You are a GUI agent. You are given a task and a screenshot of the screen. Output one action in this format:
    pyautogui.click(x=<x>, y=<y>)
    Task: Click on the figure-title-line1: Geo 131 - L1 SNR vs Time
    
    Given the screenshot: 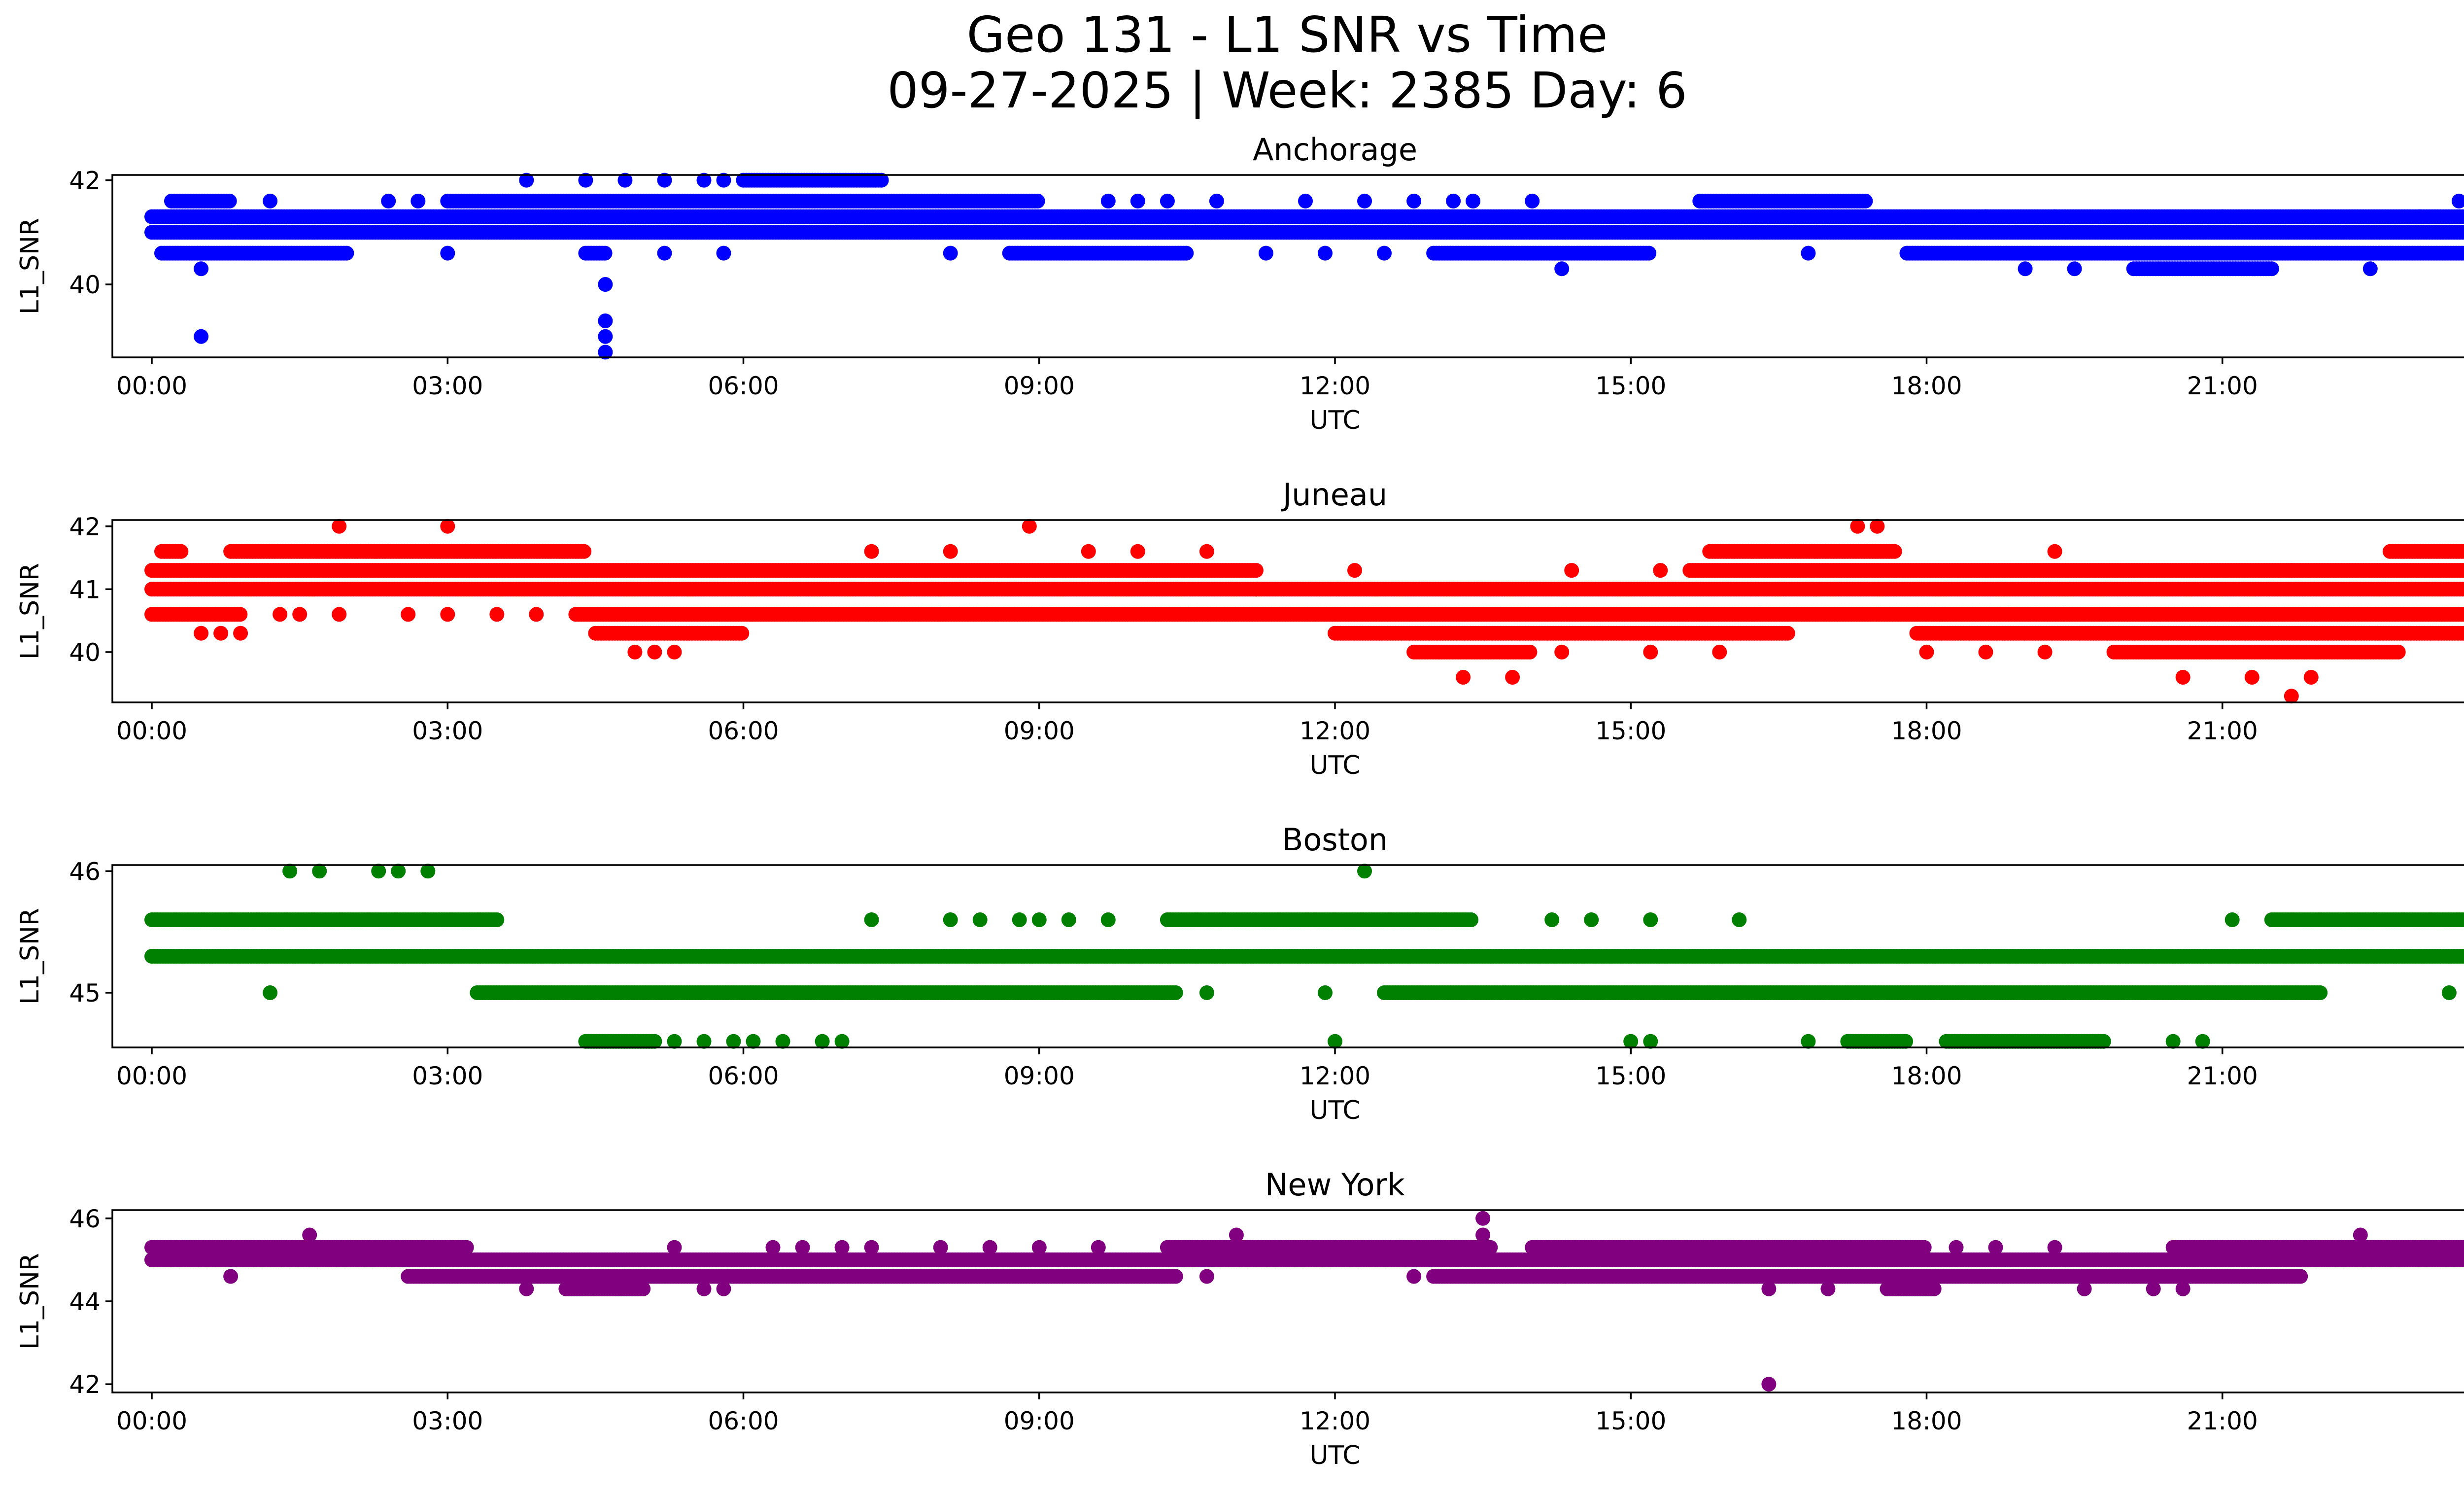 What is the action you would take?
    pyautogui.click(x=1287, y=35)
    